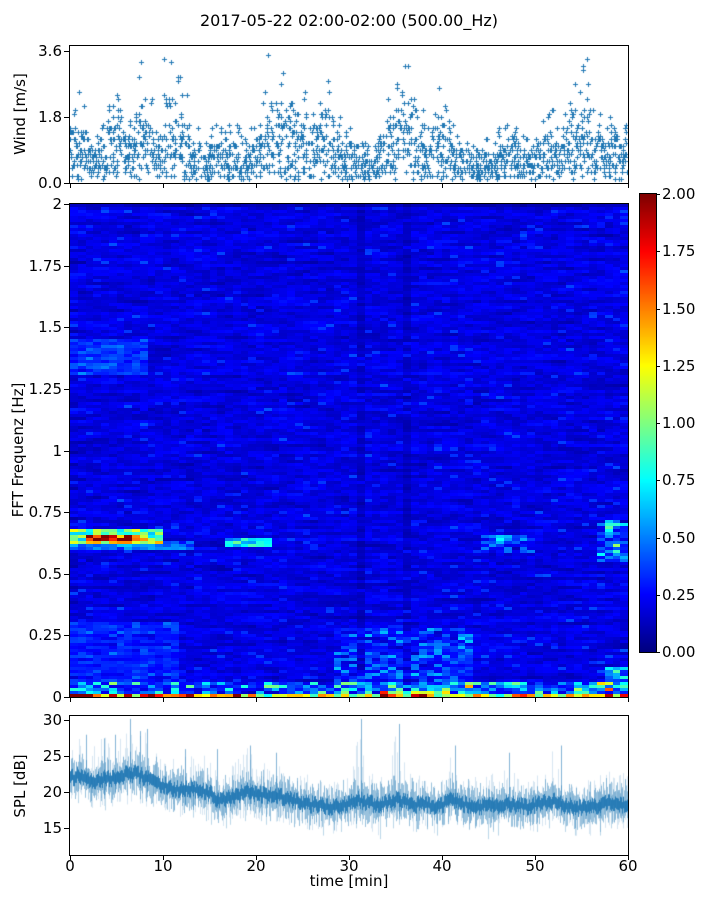  I want to click on spl-ytick-label: 30, so click(52, 720).